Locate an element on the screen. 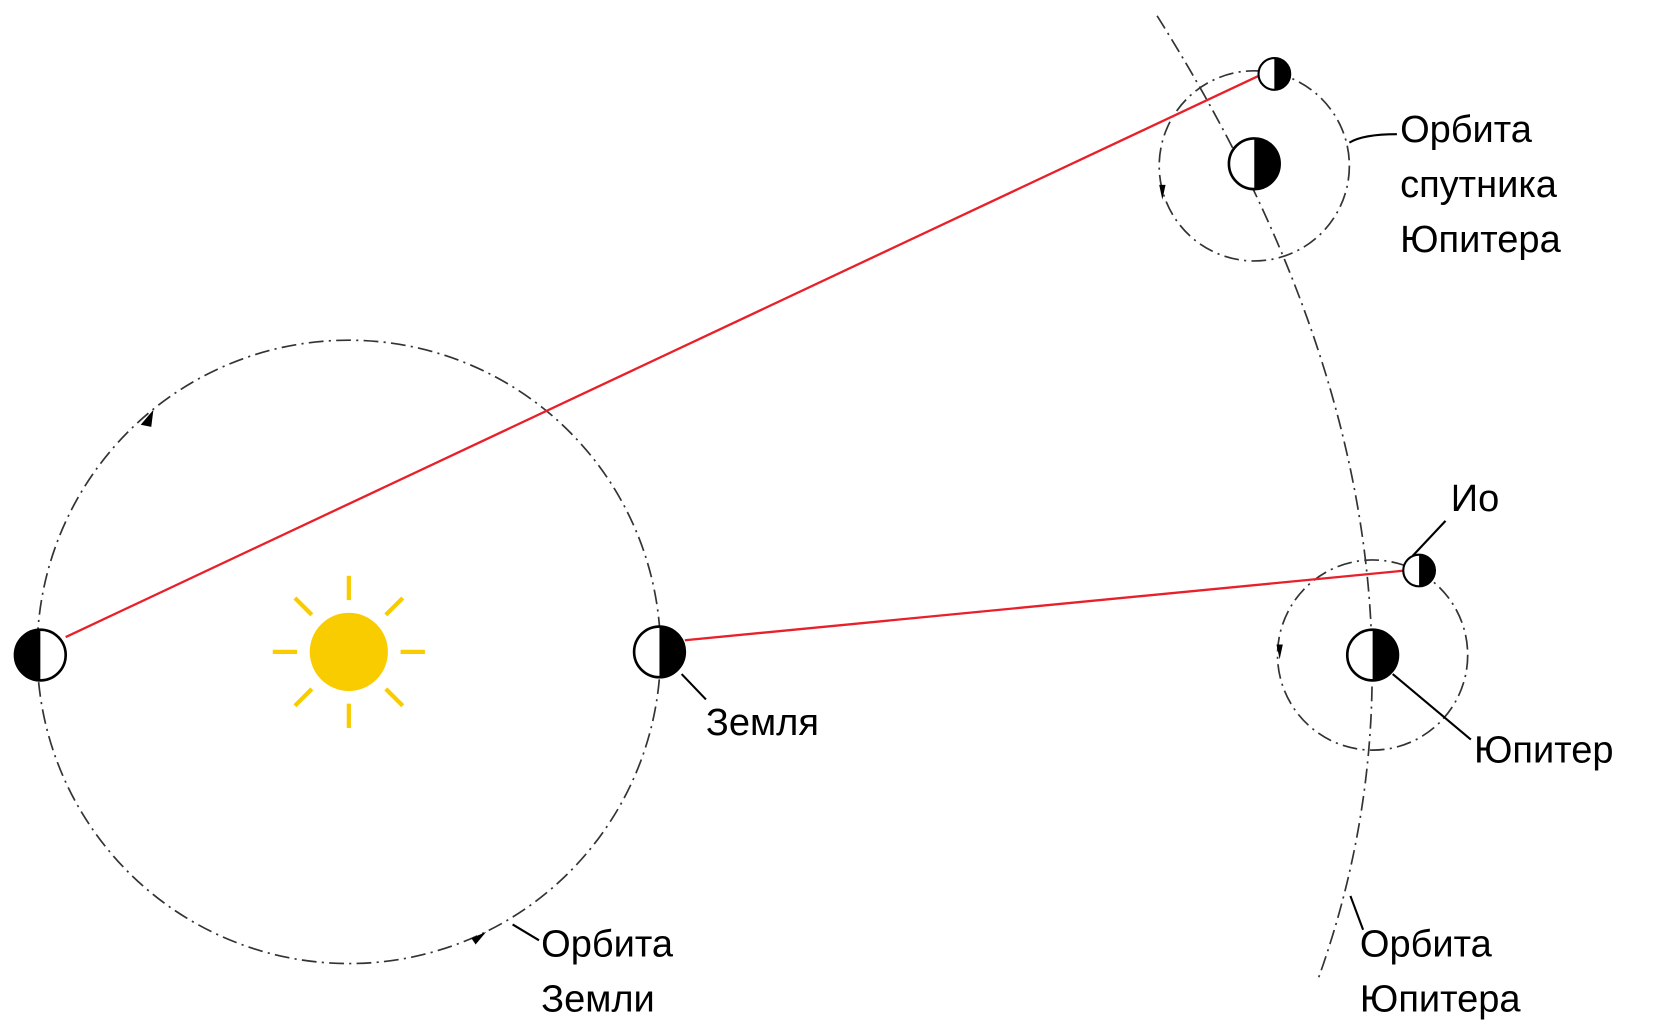  satellite-orbit-upper is located at coordinates (1254, 165).